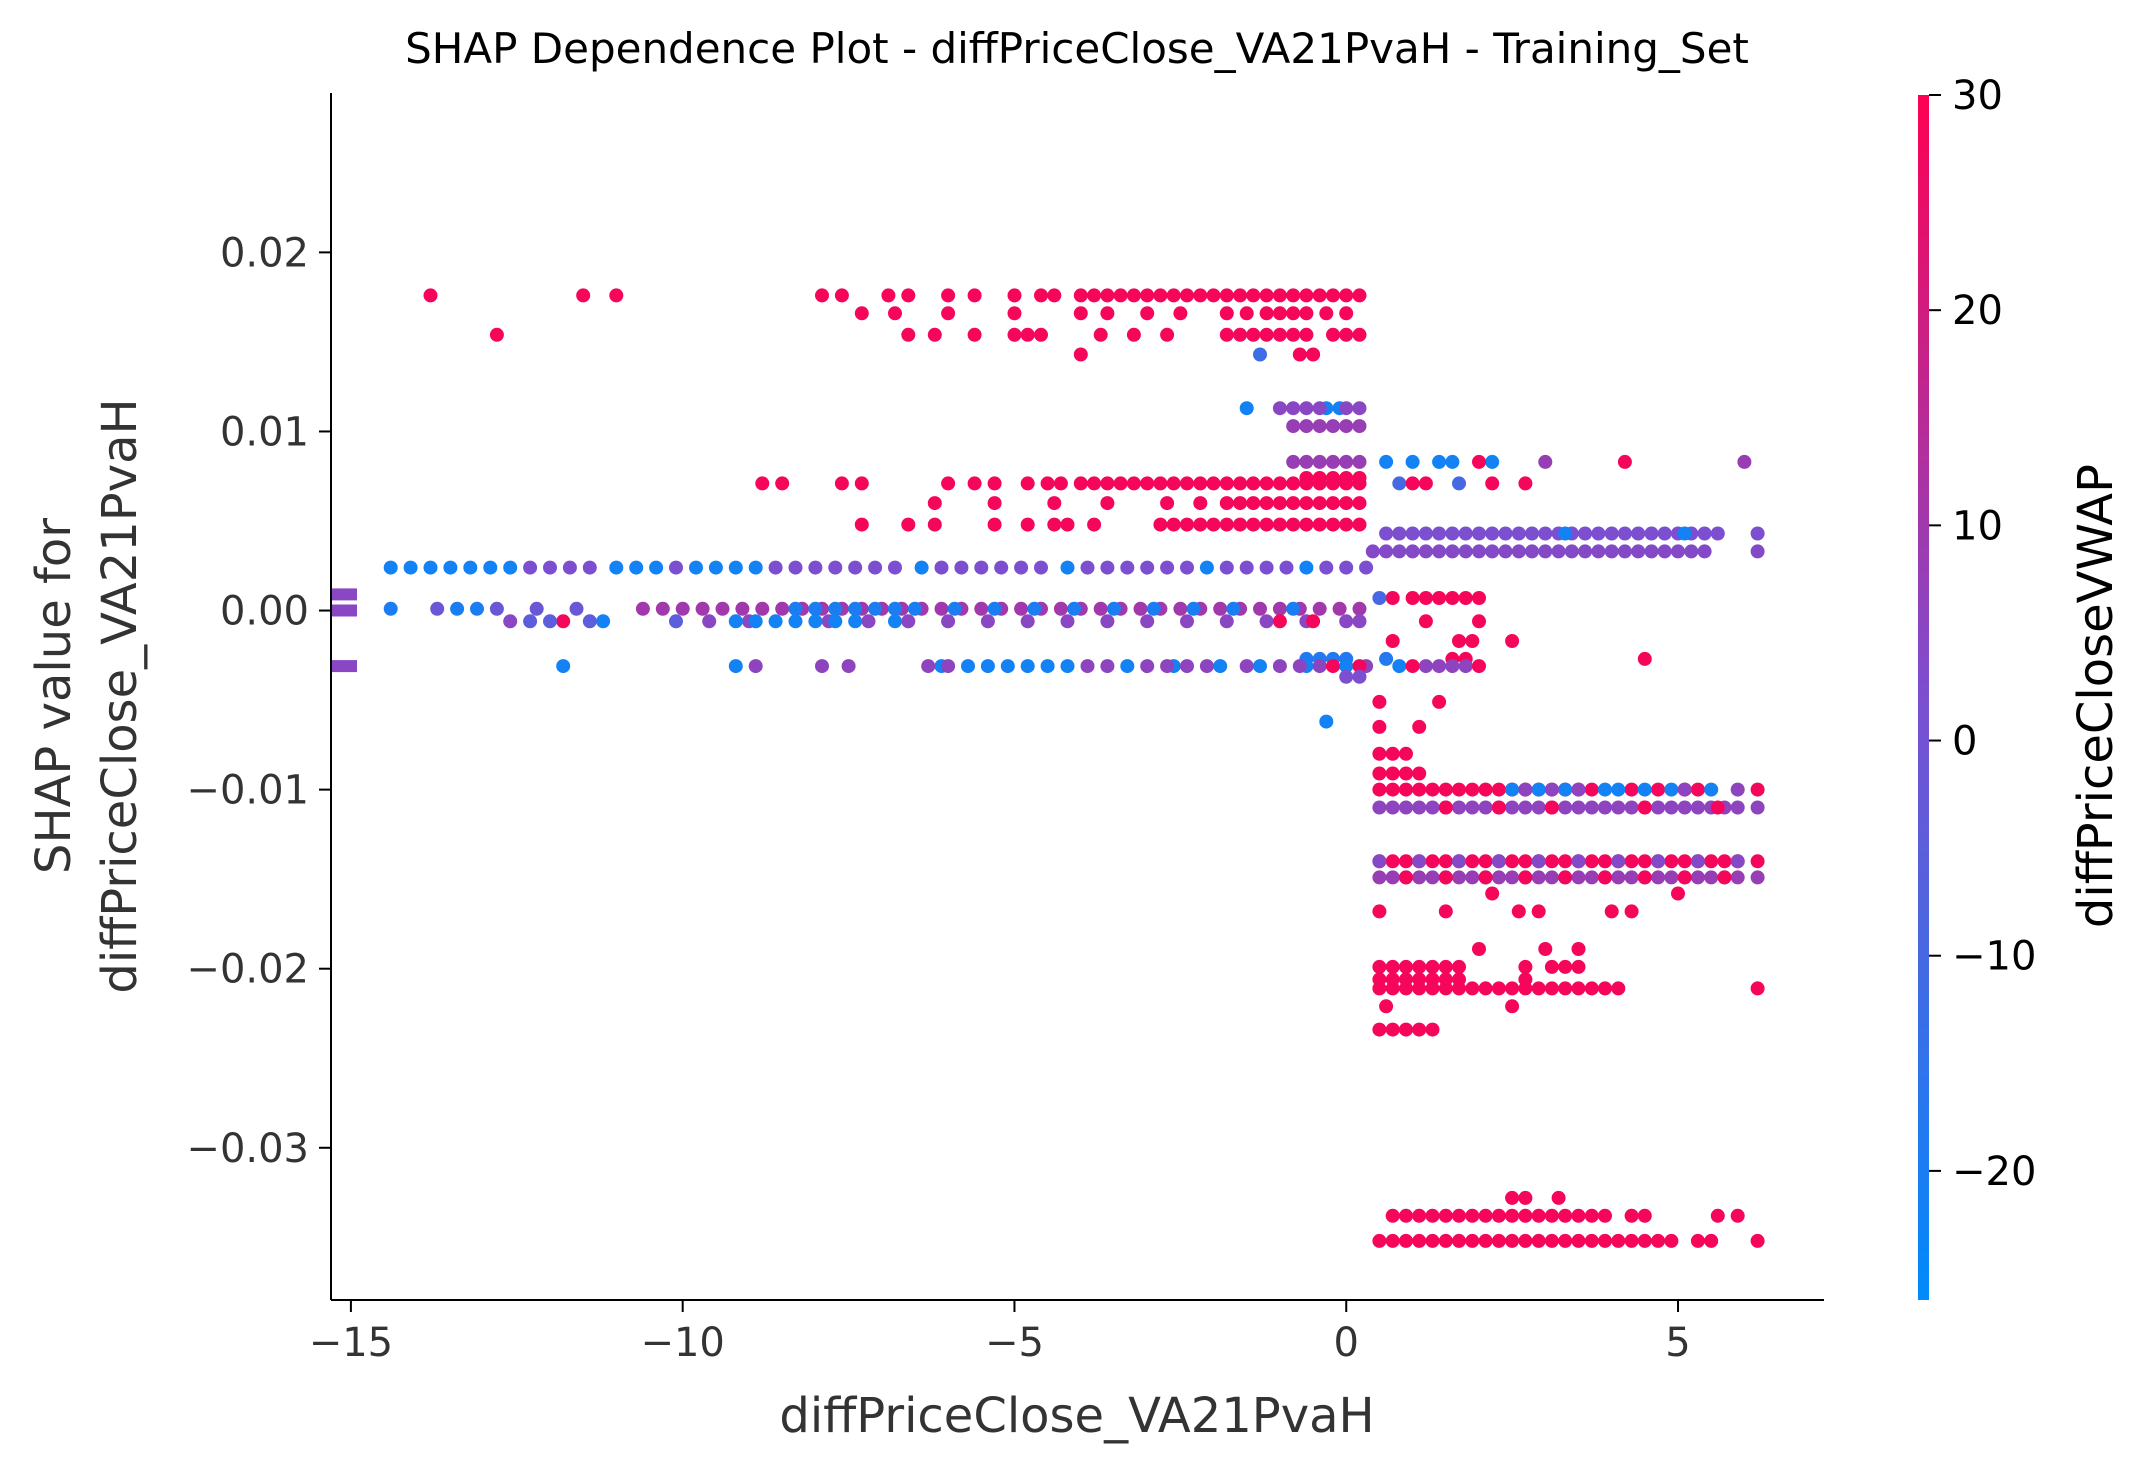 The image size is (2147, 1475). I want to click on colorbar-tick-label: −10, so click(1994, 957).